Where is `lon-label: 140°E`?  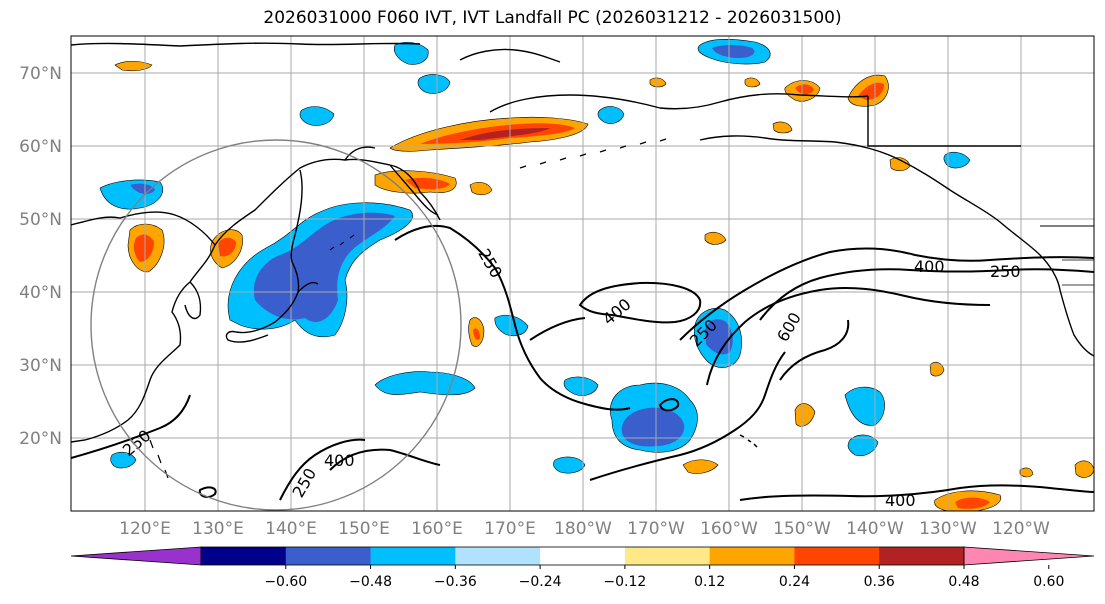 lon-label: 140°E is located at coordinates (291, 529).